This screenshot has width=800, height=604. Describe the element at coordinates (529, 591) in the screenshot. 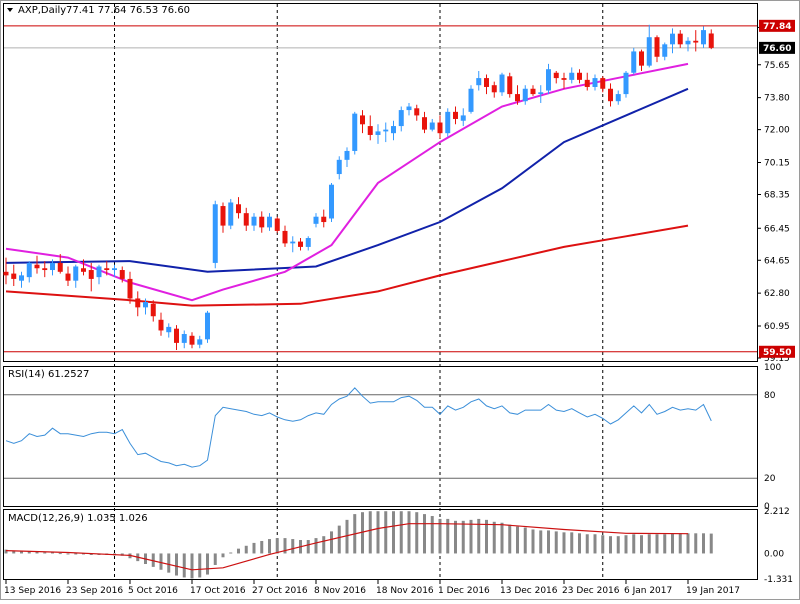

I see `time-tick-label: 13 Dec 2016` at that location.